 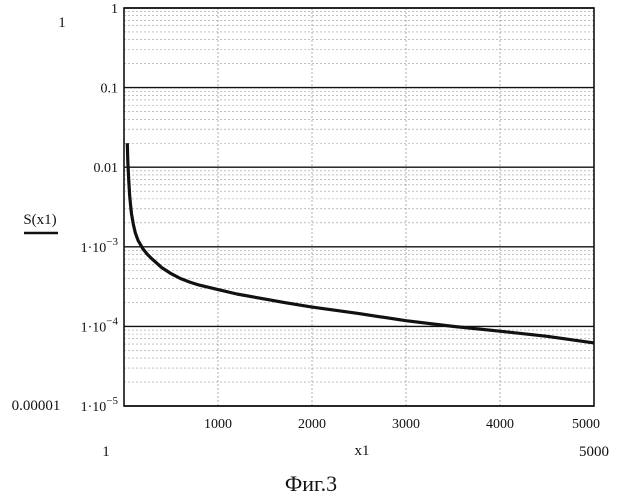 What do you see at coordinates (311, 483) in the screenshot?
I see `figure-caption: Фиг.3` at bounding box center [311, 483].